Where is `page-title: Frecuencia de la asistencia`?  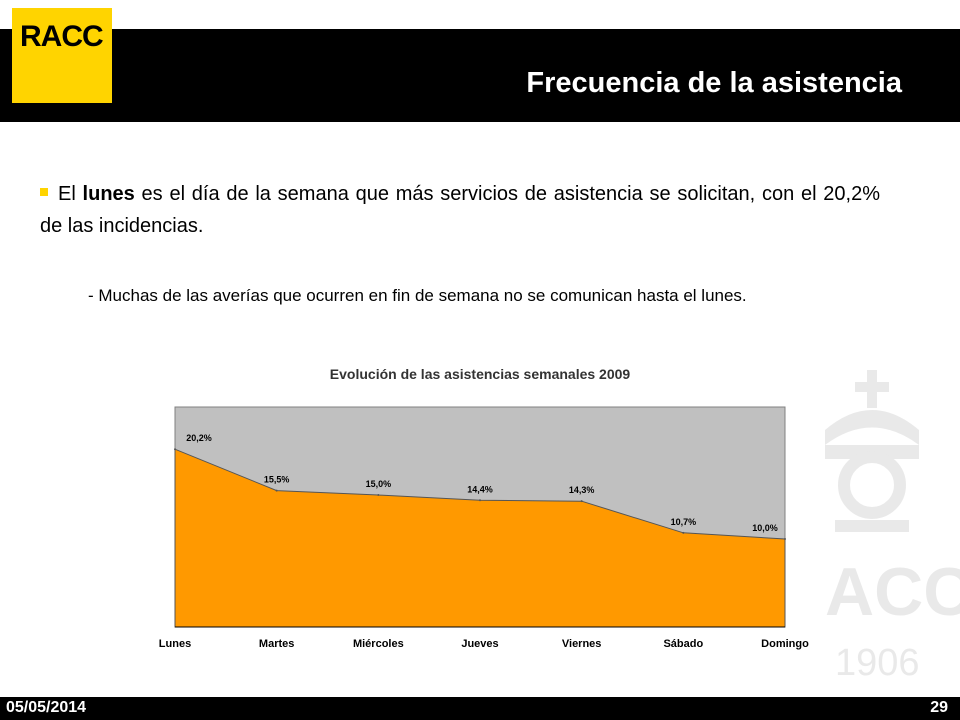 page-title: Frecuencia de la asistencia is located at coordinates (714, 83).